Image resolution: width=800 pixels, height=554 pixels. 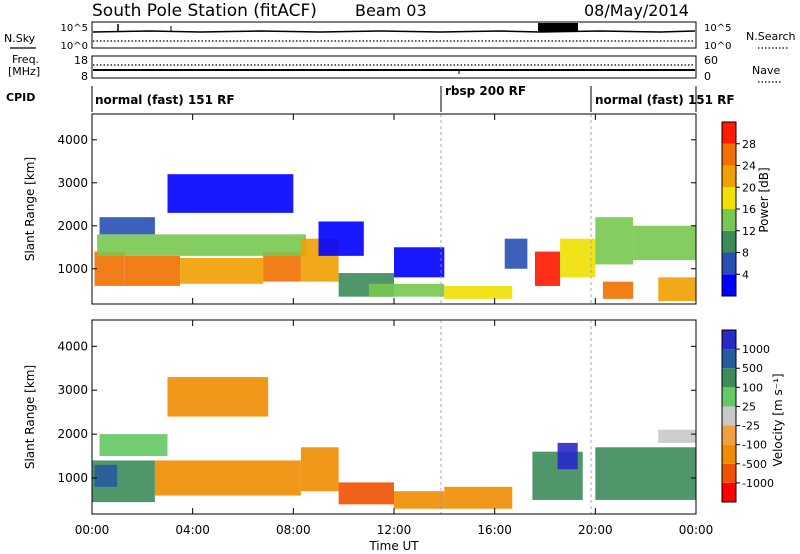 What do you see at coordinates (20, 97) in the screenshot?
I see `cpid-label: CPID` at bounding box center [20, 97].